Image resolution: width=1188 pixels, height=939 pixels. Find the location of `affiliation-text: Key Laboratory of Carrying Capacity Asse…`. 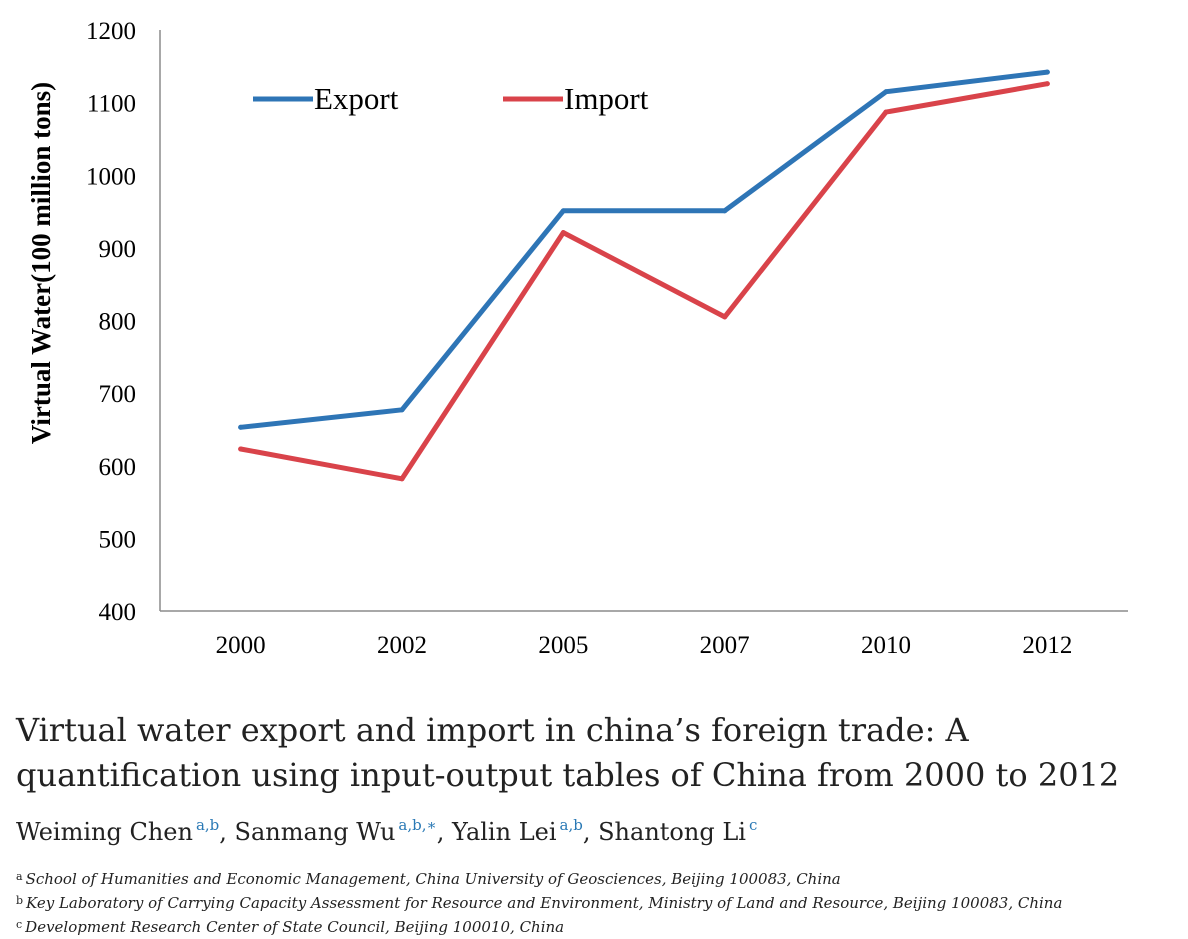

affiliation-text: Key Laboratory of Carrying Capacity Asse… is located at coordinates (544, 903).